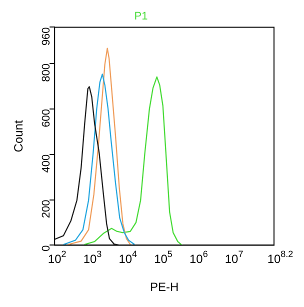 The height and width of the screenshot is (307, 304). Describe the element at coordinates (46, 73) in the screenshot. I see `y-tick-label: 800` at that location.